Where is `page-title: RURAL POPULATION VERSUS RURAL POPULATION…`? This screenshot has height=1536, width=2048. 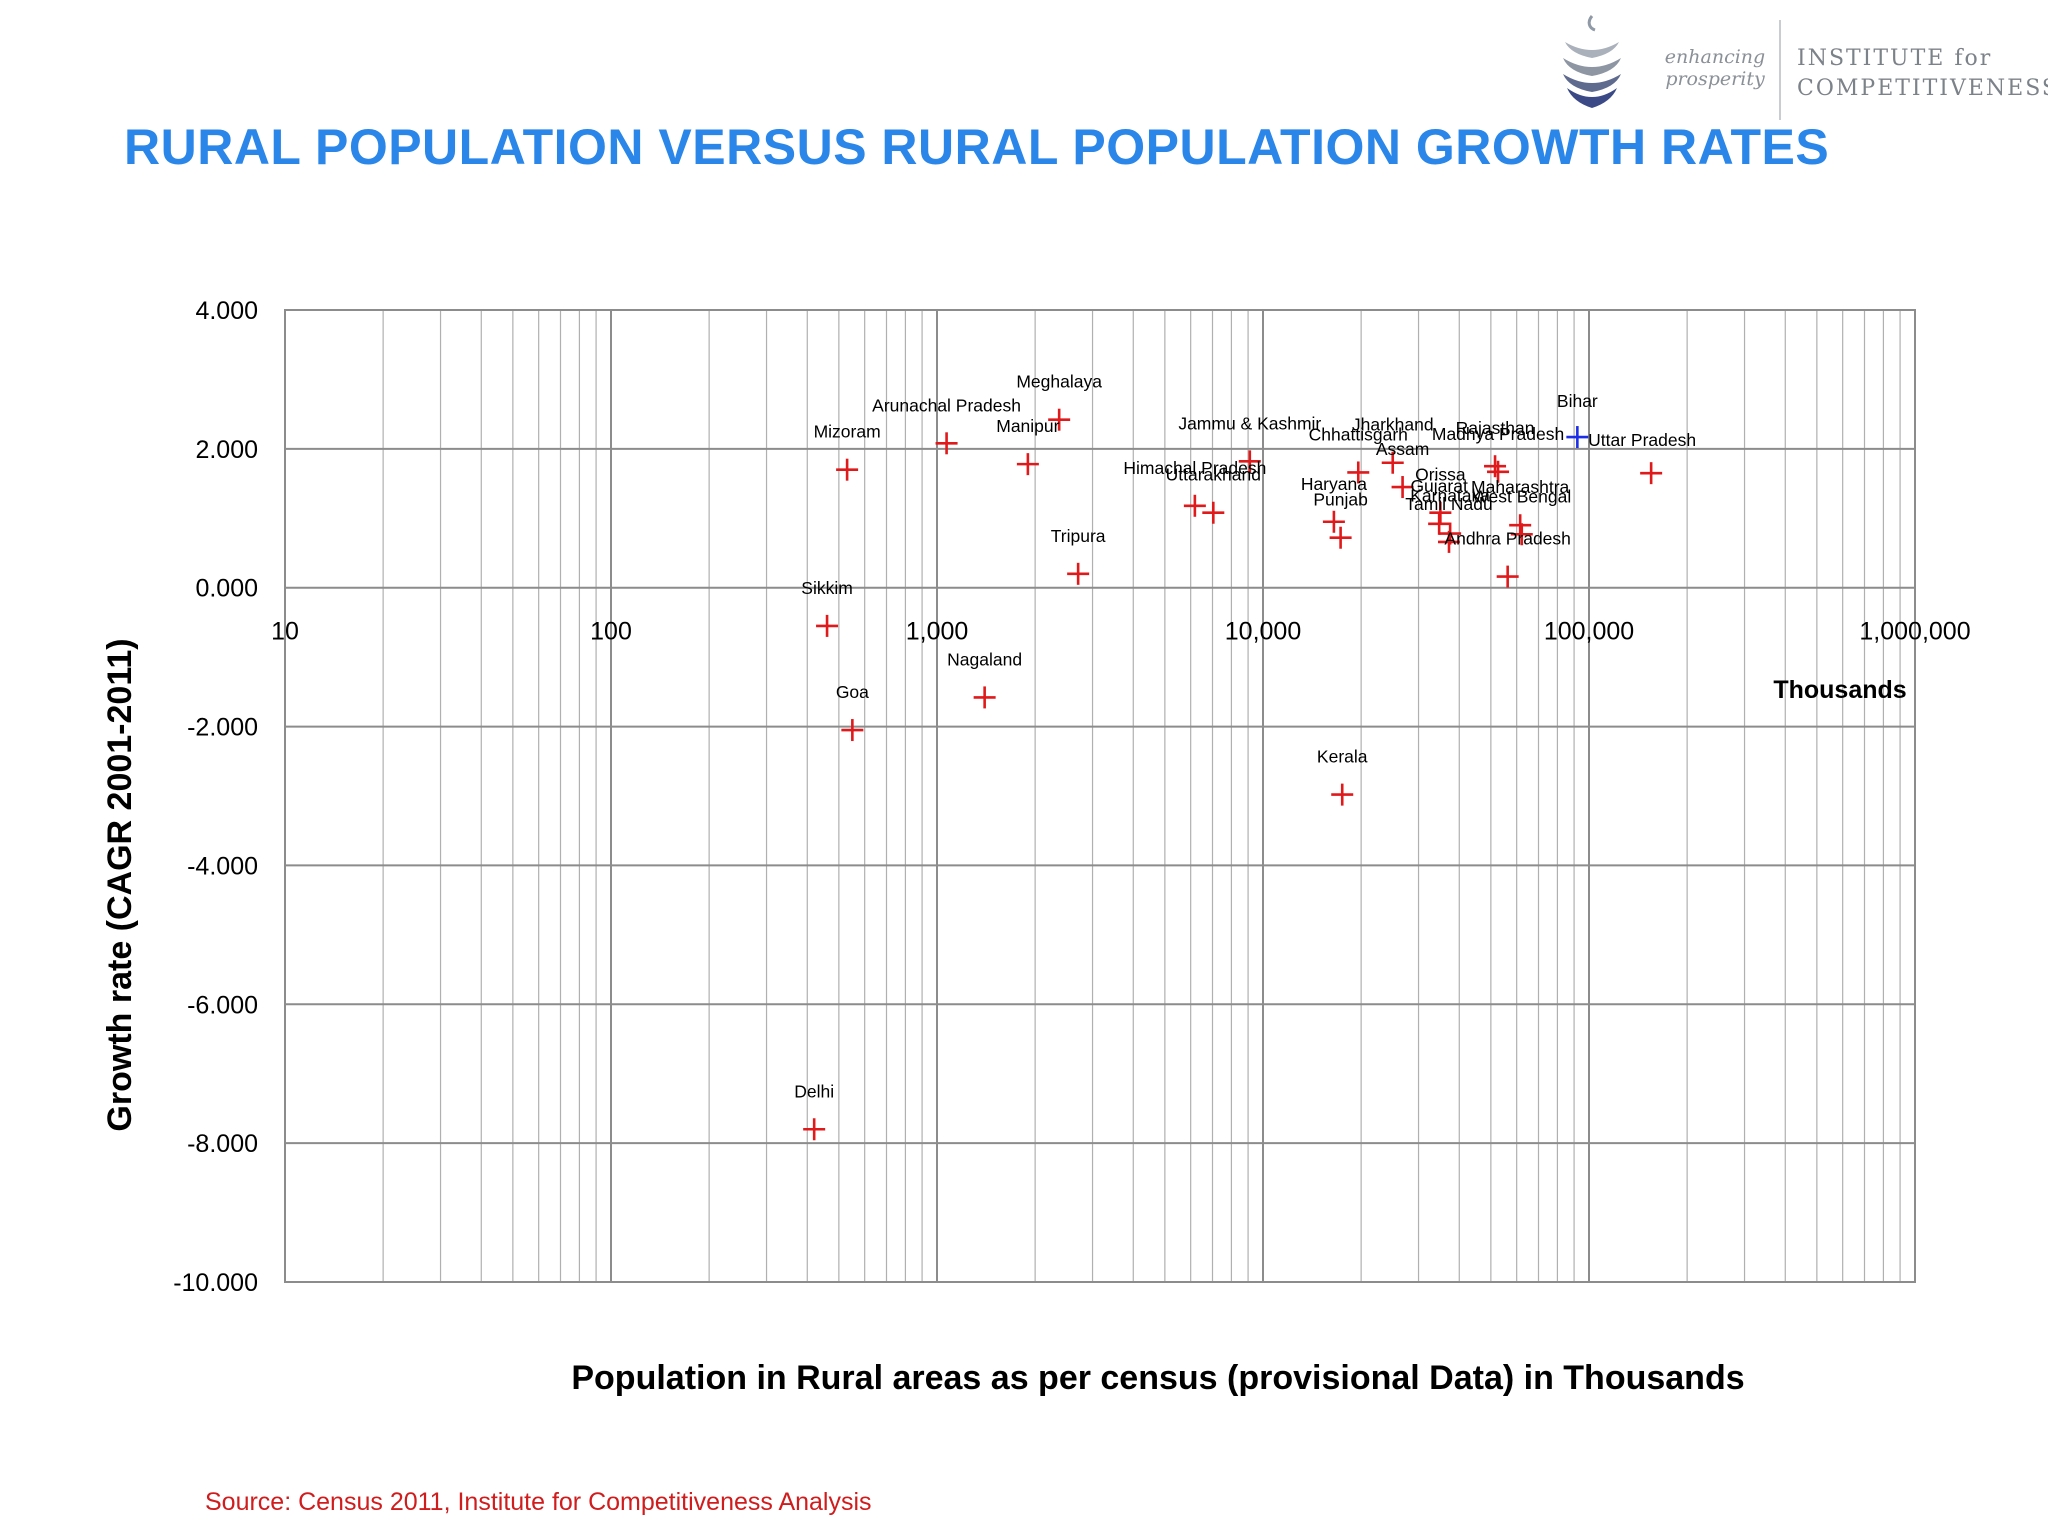 page-title: RURAL POPULATION VERSUS RURAL POPULATION… is located at coordinates (977, 147).